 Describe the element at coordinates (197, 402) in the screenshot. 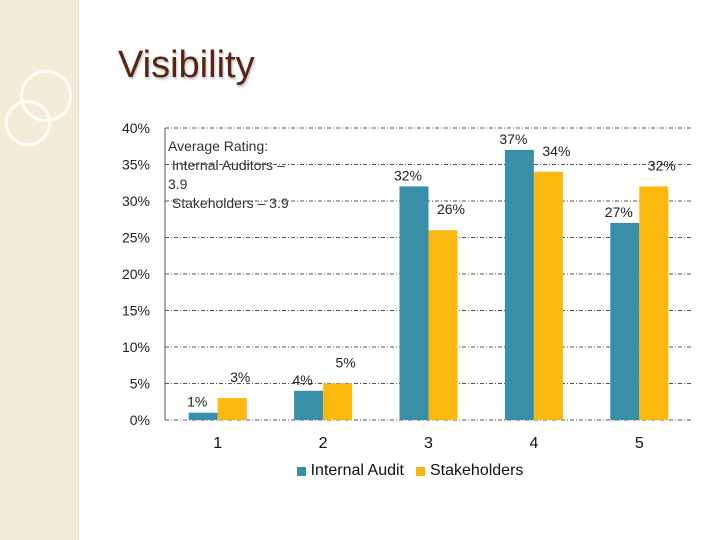

I see `data-label: 1%` at that location.